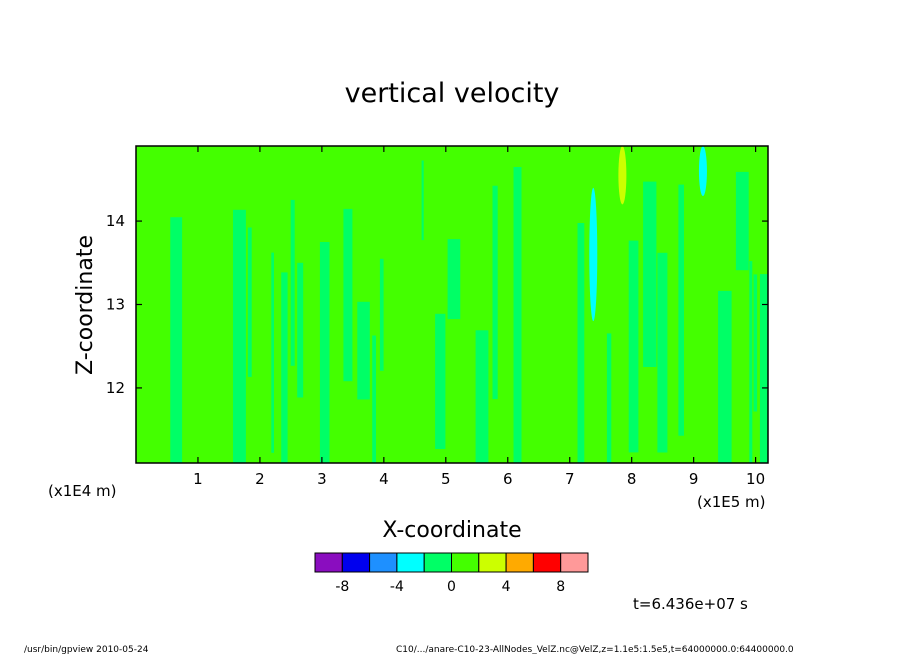 Image resolution: width=904 pixels, height=654 pixels. What do you see at coordinates (755, 479) in the screenshot?
I see `x-tick-label: 10` at bounding box center [755, 479].